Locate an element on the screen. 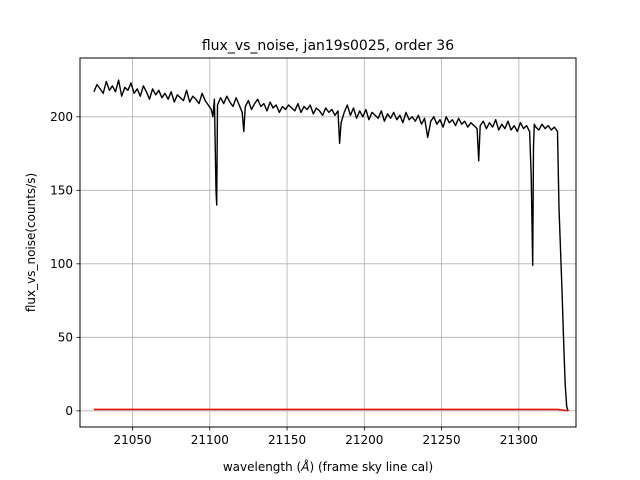 The height and width of the screenshot is (480, 640). x-tick-label: 21300 is located at coordinates (519, 440).